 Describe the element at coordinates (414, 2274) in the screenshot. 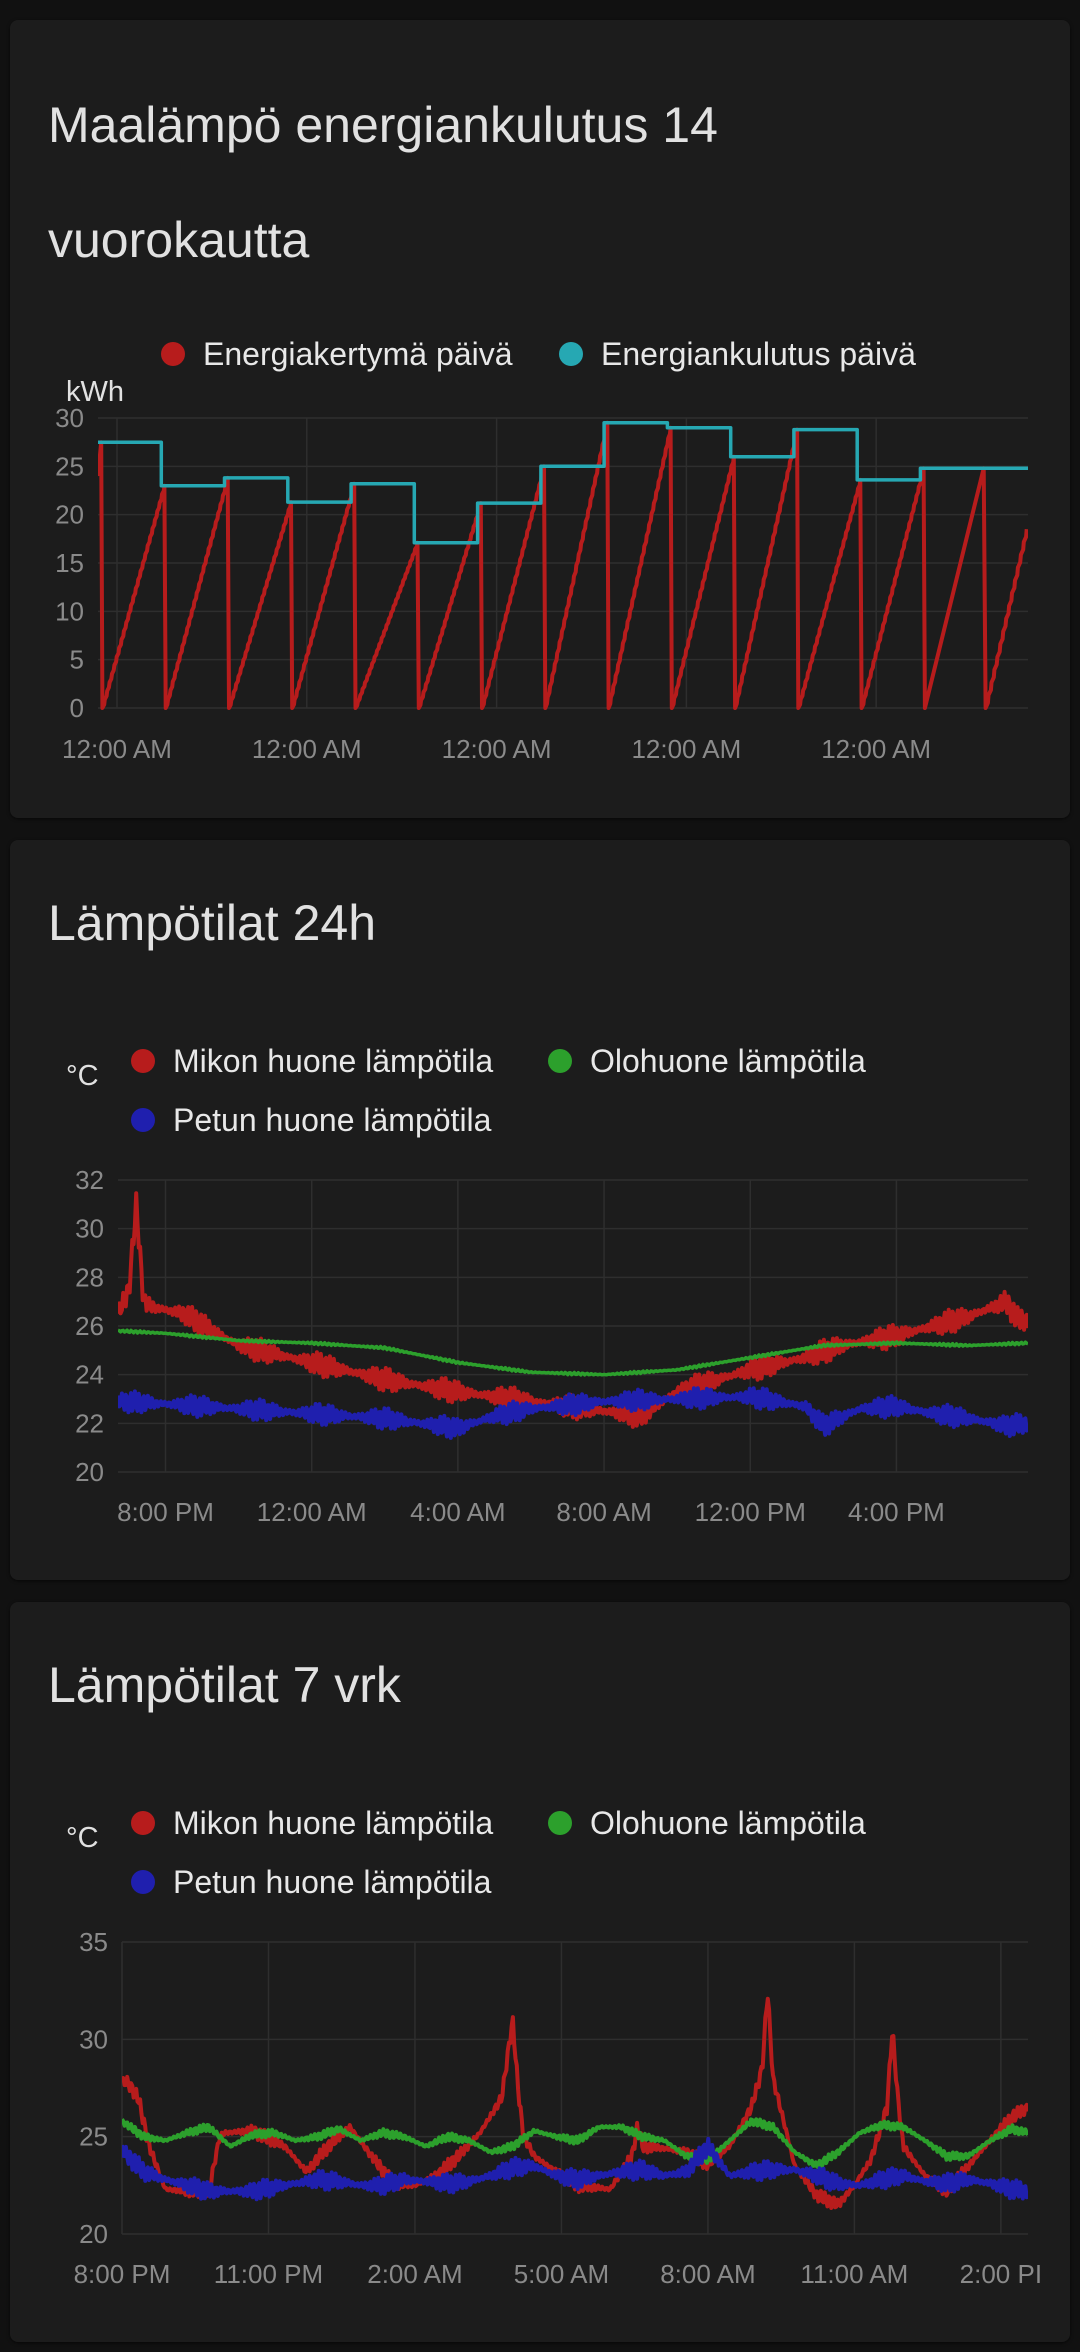

I see `x-tick-label: 2:00 AM` at that location.